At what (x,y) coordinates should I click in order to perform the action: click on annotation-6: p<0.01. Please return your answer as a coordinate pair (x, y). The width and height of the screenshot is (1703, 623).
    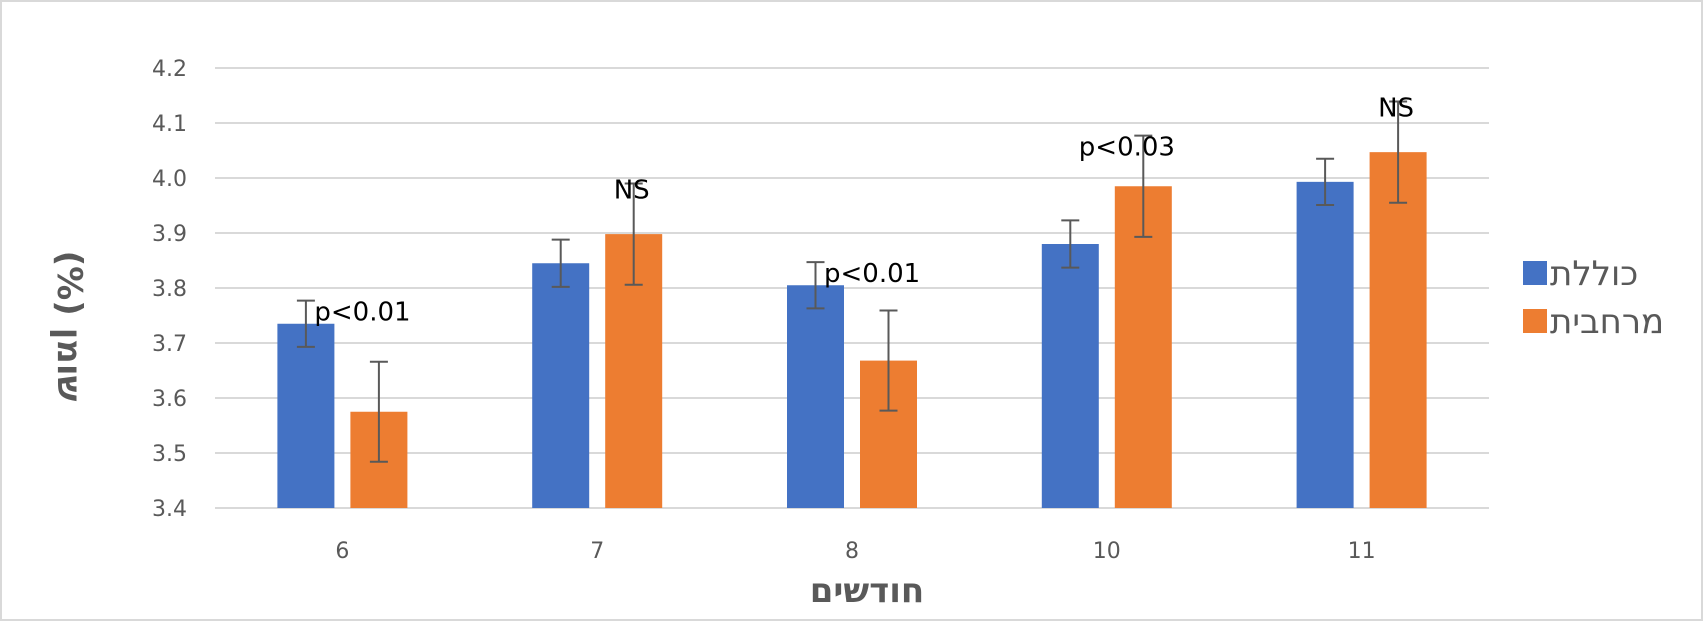
    Looking at the image, I should click on (362, 313).